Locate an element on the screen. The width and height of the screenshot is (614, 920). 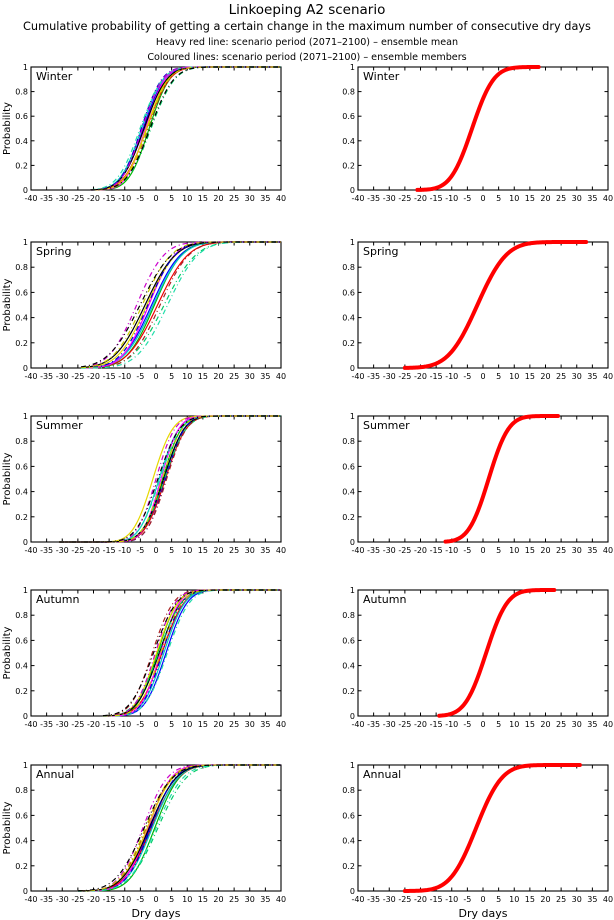
curve-spring-member-green-dashdot is located at coordinates (180, 305).